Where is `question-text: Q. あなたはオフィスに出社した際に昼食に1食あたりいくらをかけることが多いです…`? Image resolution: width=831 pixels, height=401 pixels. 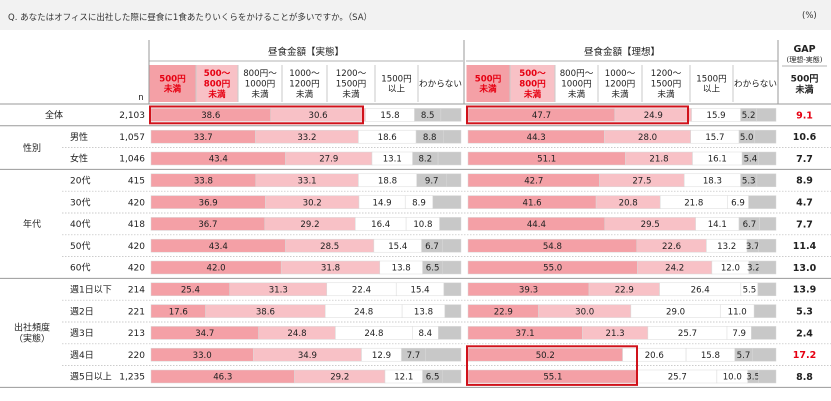 question-text: Q. あなたはオフィスに出社した際に昼食に1食あたりいくらをかけることが多いです… is located at coordinates (190, 18).